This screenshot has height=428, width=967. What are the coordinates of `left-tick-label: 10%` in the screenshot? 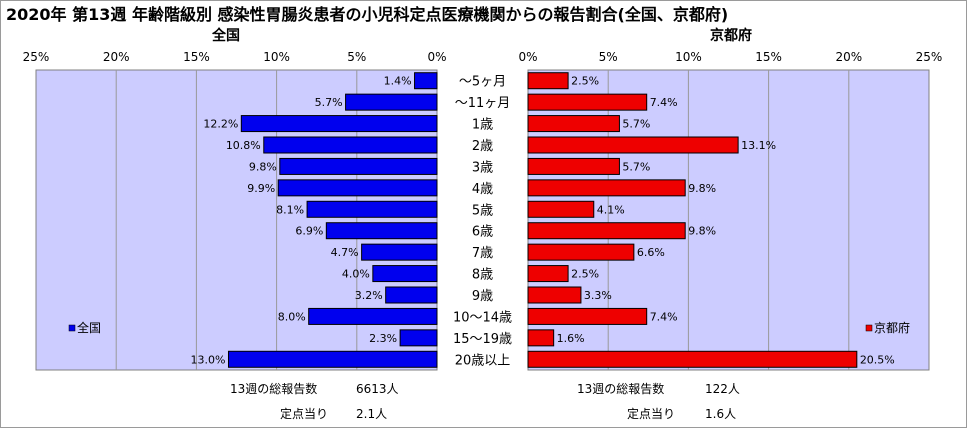 It's located at (276, 57).